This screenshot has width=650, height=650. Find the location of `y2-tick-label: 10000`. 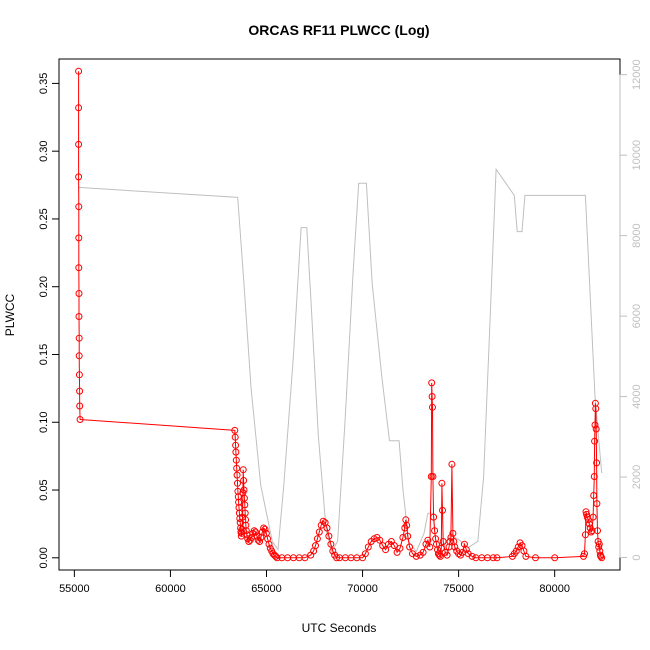

y2-tick-label: 10000 is located at coordinates (637, 155).